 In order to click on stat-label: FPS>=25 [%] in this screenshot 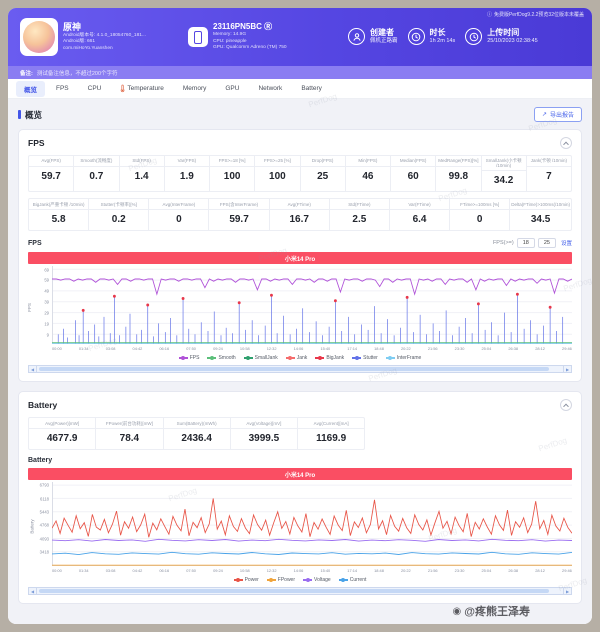, I will do `click(277, 161)`.